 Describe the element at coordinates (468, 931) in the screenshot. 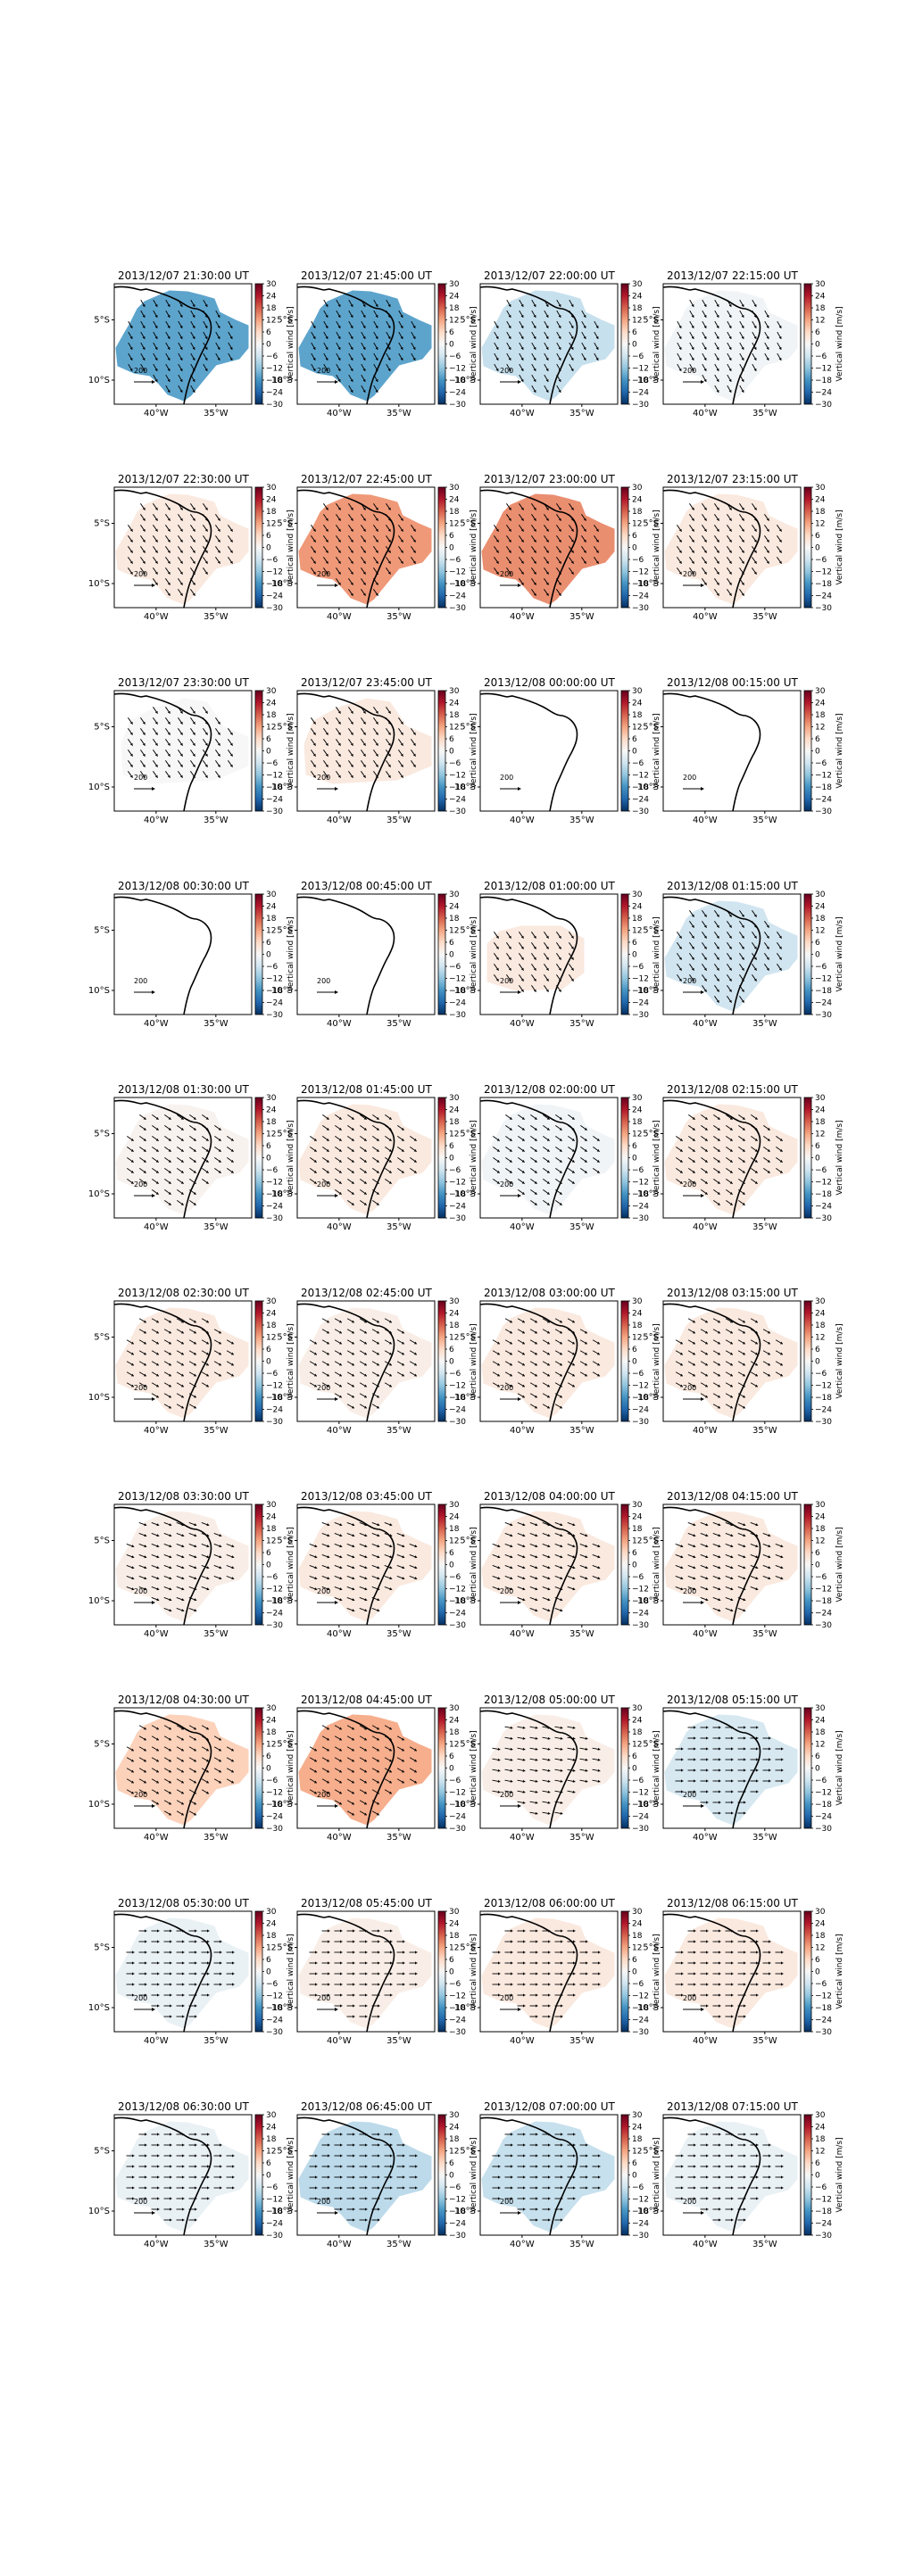

I see `y-tick-label: 5°S` at that location.